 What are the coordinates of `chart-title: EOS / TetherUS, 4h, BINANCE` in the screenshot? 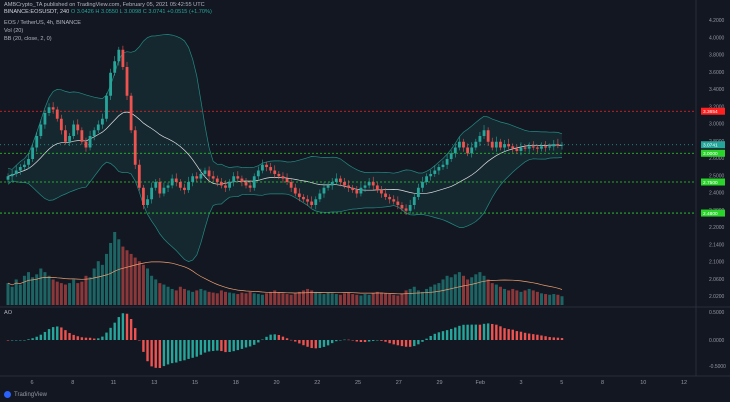 It's located at (42, 23).